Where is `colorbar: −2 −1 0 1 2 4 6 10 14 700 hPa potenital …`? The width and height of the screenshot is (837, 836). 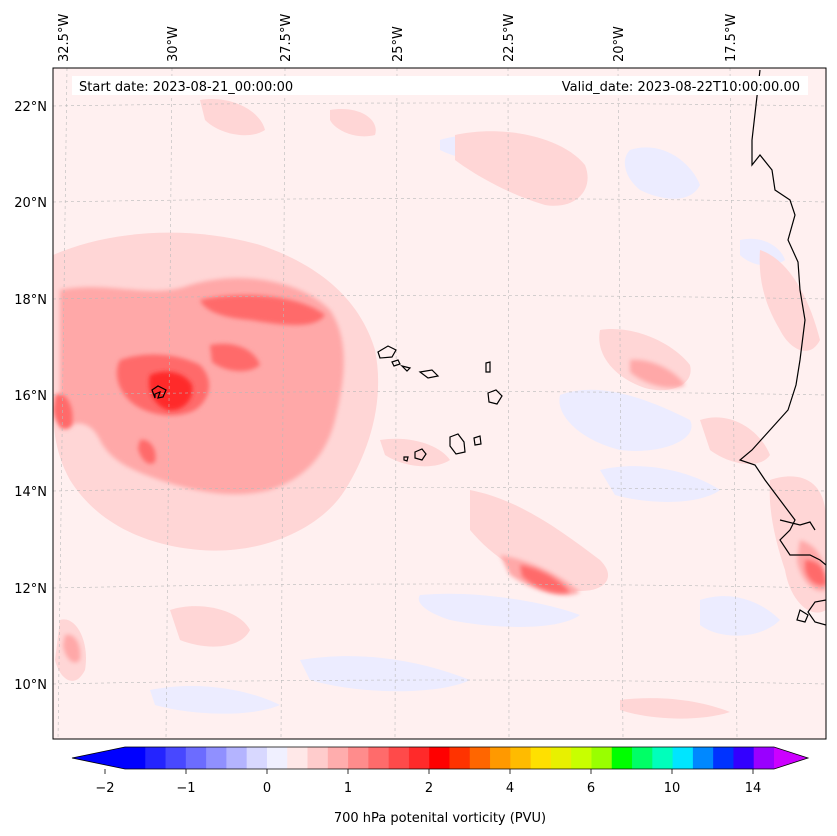
colorbar: −2 −1 0 1 2 4 6 10 14 700 hPa potenital … is located at coordinates (440, 786).